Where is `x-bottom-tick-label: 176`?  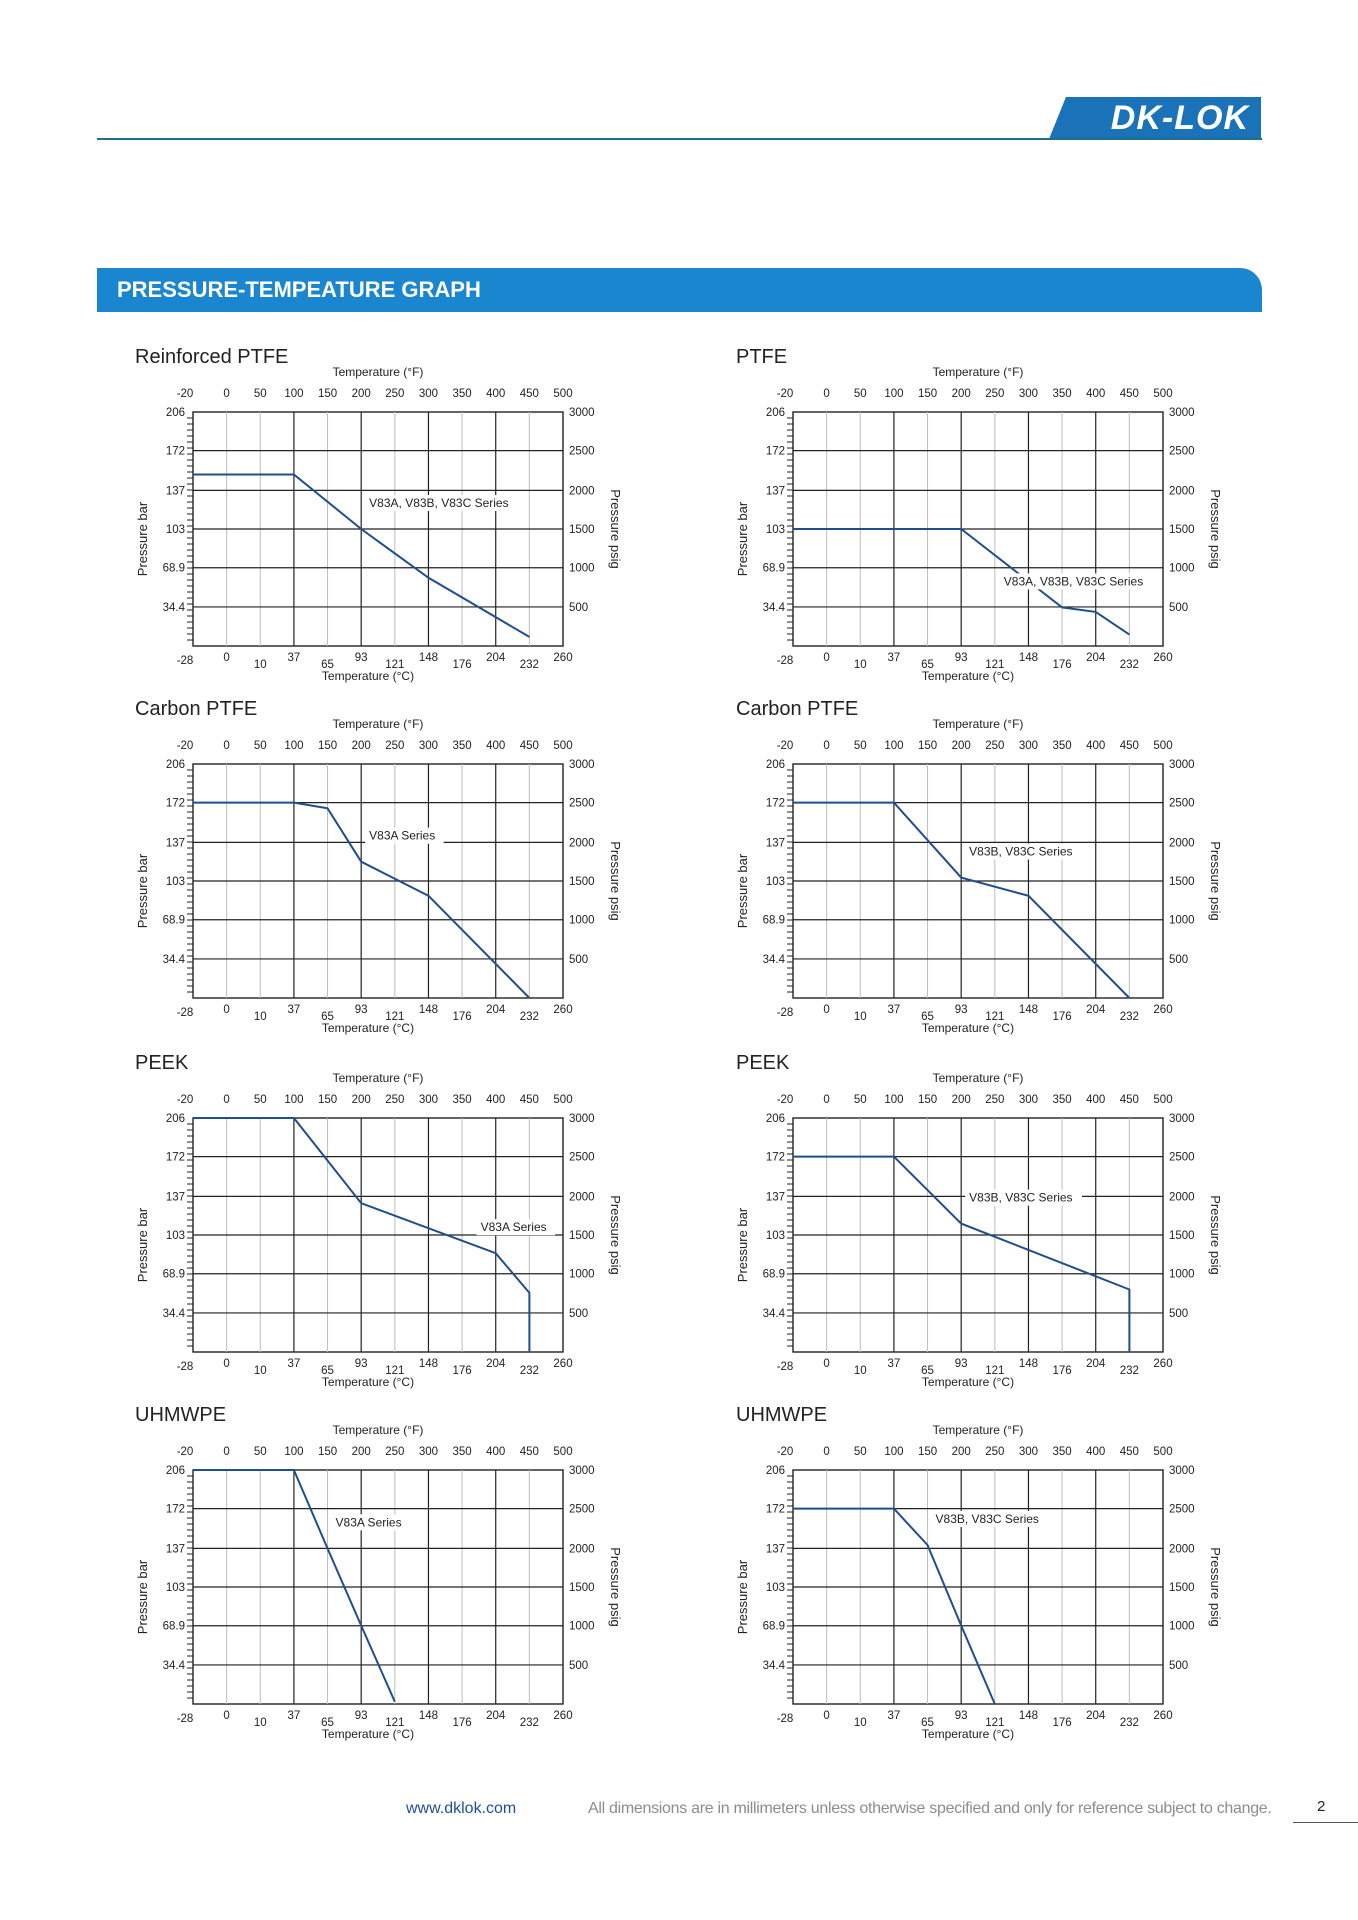
x-bottom-tick-label: 176 is located at coordinates (1061, 1371).